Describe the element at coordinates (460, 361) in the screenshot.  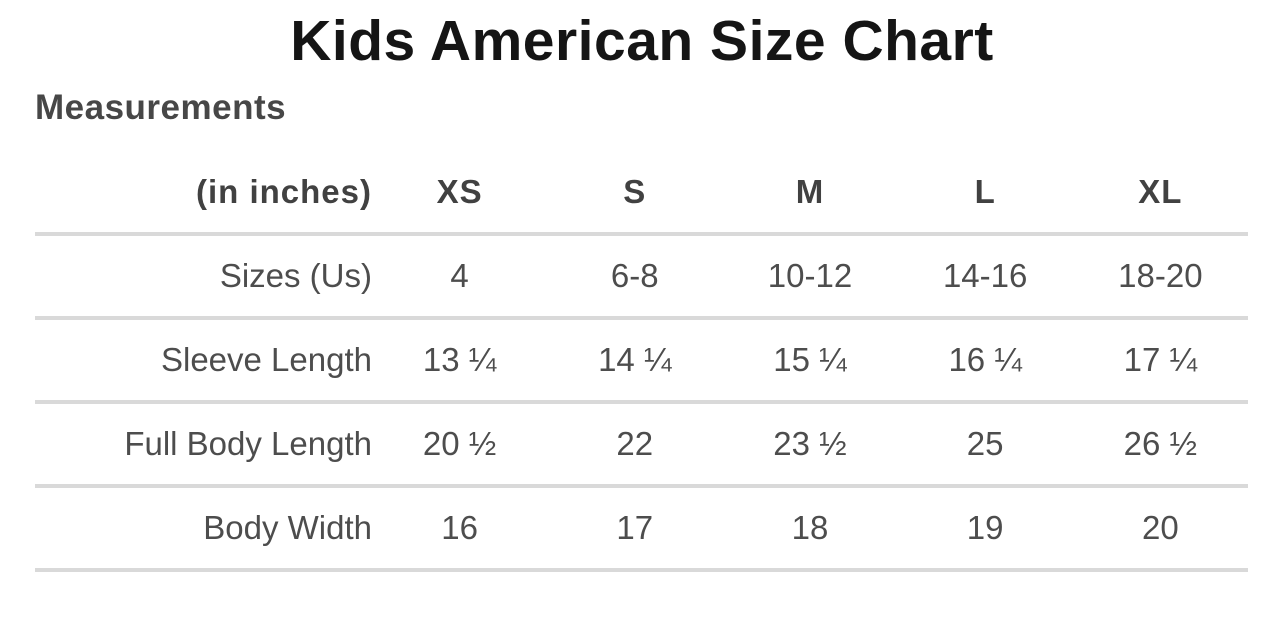
I see `cell-value: 13 ¼` at that location.